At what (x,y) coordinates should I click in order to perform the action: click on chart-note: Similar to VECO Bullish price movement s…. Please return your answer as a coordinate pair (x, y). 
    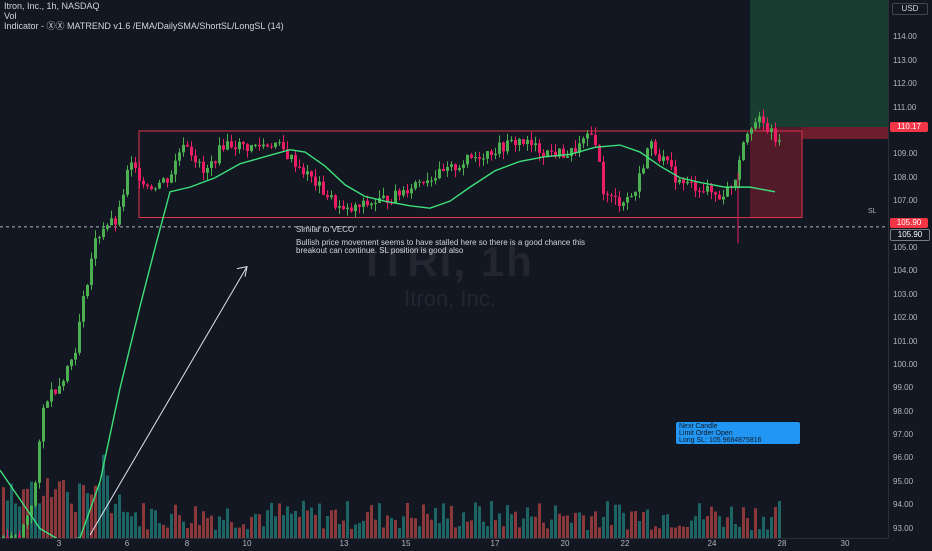
    Looking at the image, I should click on (446, 240).